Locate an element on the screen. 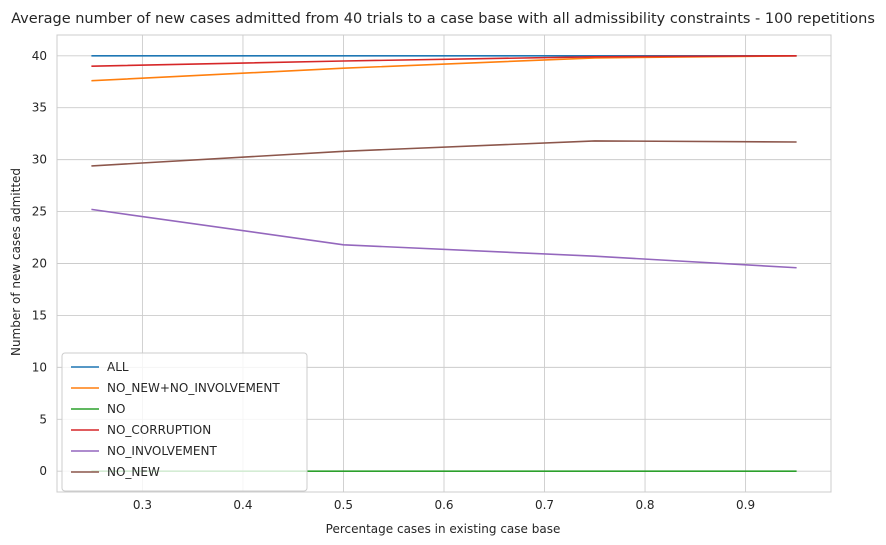 This screenshot has height=545, width=886. y-axis-ticks: 0 5 10 15 20 25 30 35 40 is located at coordinates (39, 263).